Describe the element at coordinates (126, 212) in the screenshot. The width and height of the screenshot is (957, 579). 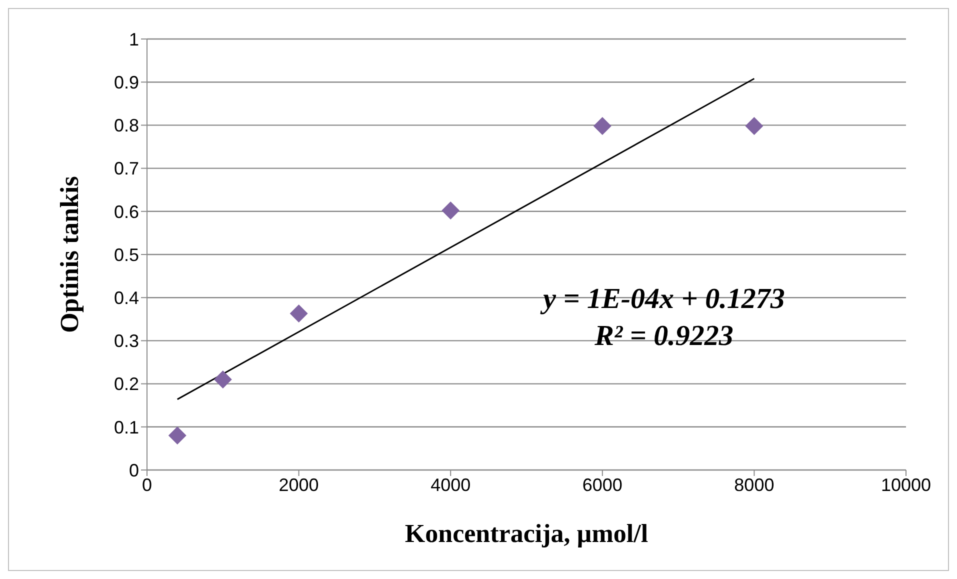
I see `y-tick-label: 0.6` at that location.